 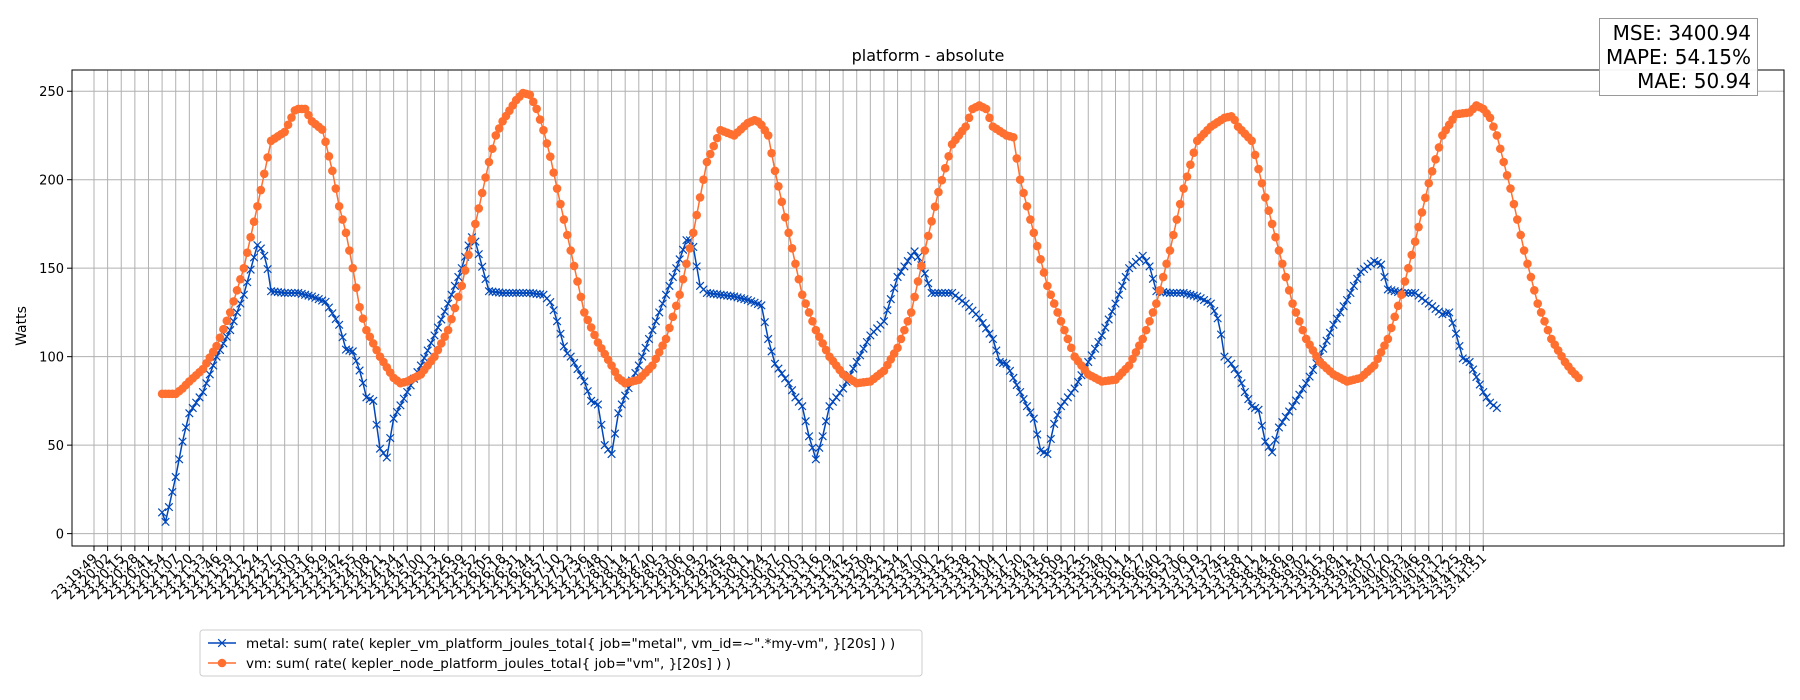 I want to click on mape-value: MAPE: 54.15%, so click(x=1678, y=57).